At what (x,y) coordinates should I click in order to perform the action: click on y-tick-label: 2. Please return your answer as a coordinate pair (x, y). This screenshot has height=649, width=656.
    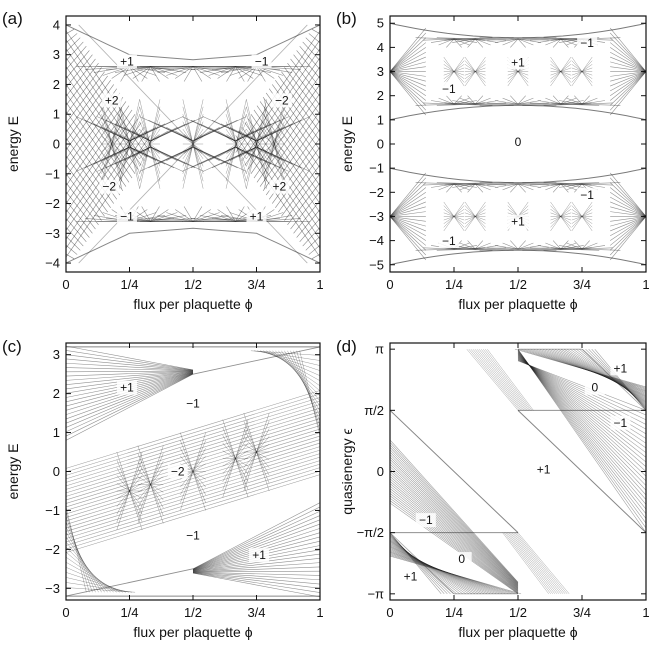
    Looking at the image, I should click on (56, 393).